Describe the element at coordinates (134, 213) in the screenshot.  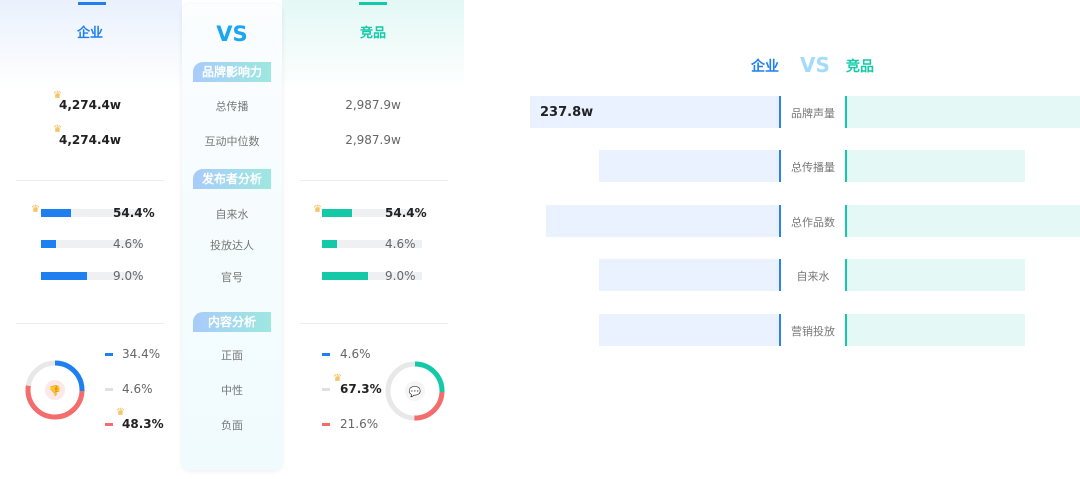
I see `enterprise-pct: 54.4%` at that location.